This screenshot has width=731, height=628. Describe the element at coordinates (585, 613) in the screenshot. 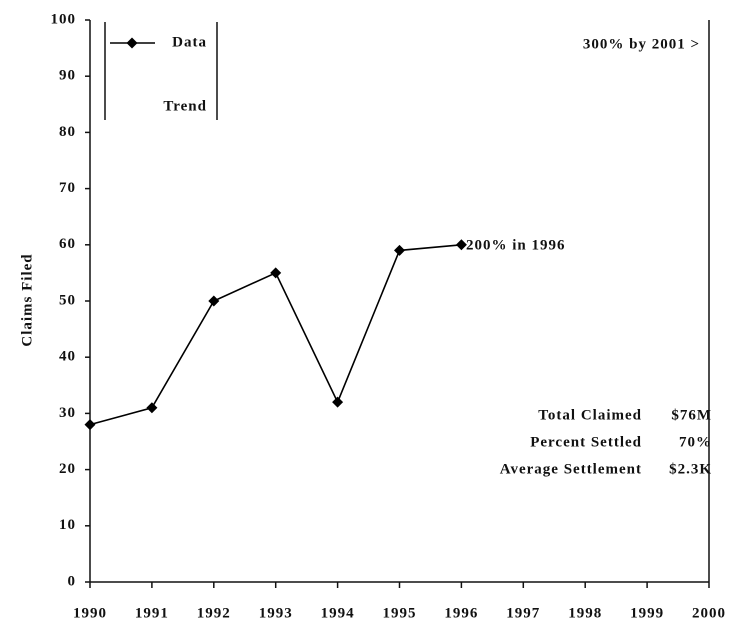

I see `x-tick-label: 1998` at that location.